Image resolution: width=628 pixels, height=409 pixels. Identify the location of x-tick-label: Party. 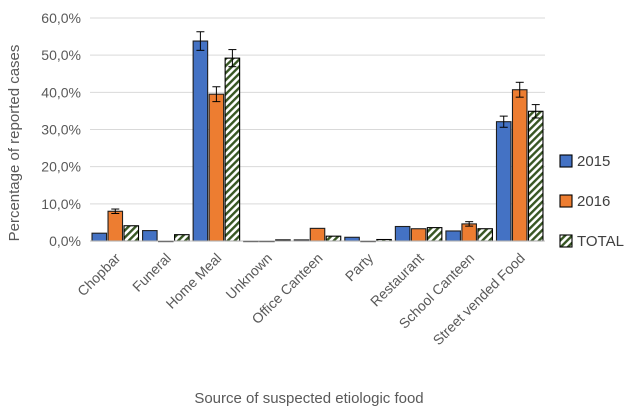
(359, 267).